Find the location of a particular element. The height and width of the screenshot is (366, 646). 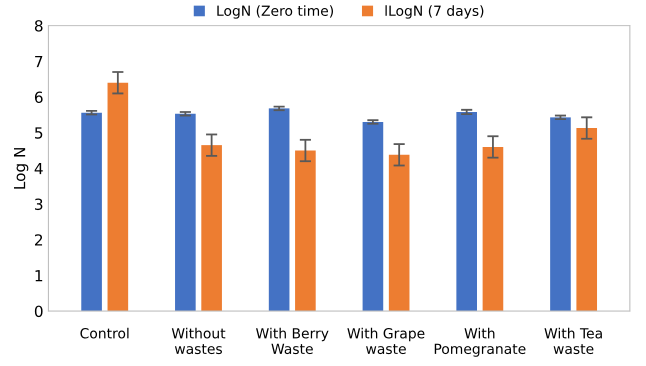

x-tick-label: With Grape waste is located at coordinates (385, 341).